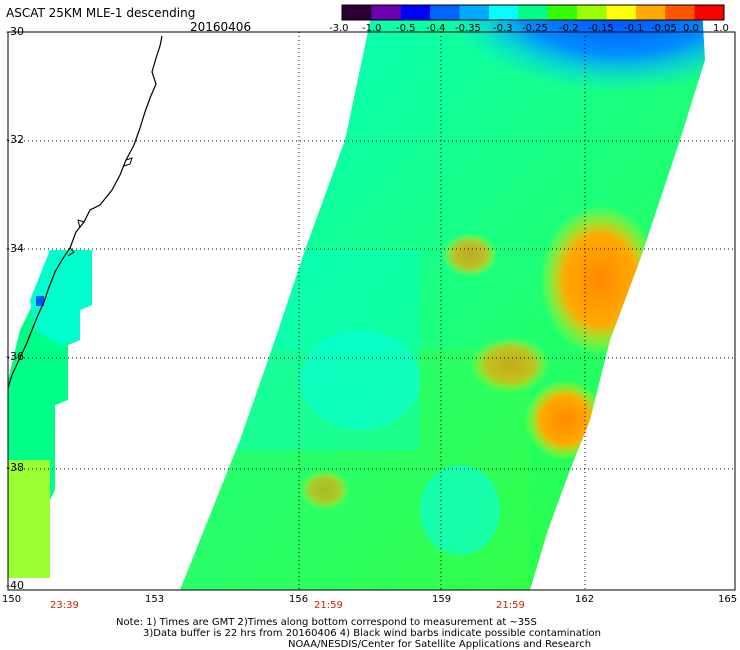  I want to click on colorbar-label: -3.0, so click(339, 28).